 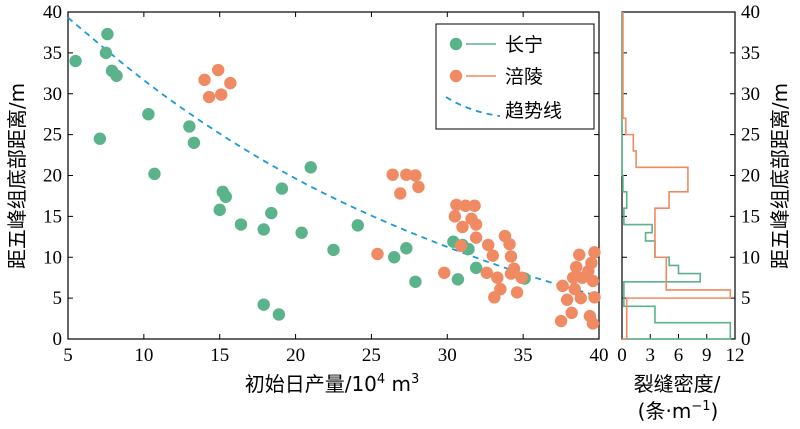 I want to click on hist-y-tick-label: 20, so click(x=750, y=176).